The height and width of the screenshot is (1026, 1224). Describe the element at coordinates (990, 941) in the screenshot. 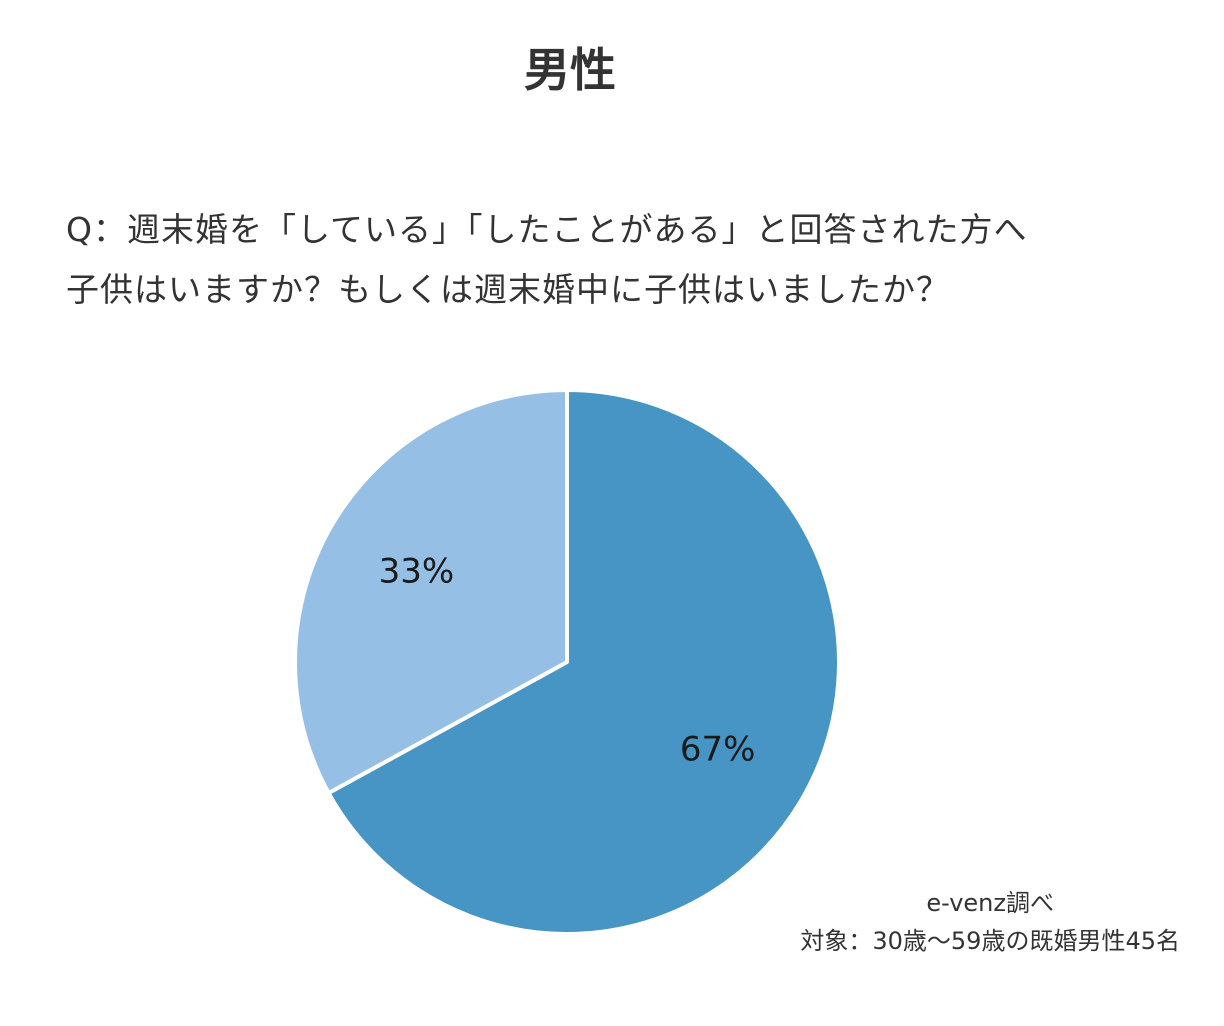

I see `target-note: 対象：30歳～59歳の既婚男性45名` at that location.